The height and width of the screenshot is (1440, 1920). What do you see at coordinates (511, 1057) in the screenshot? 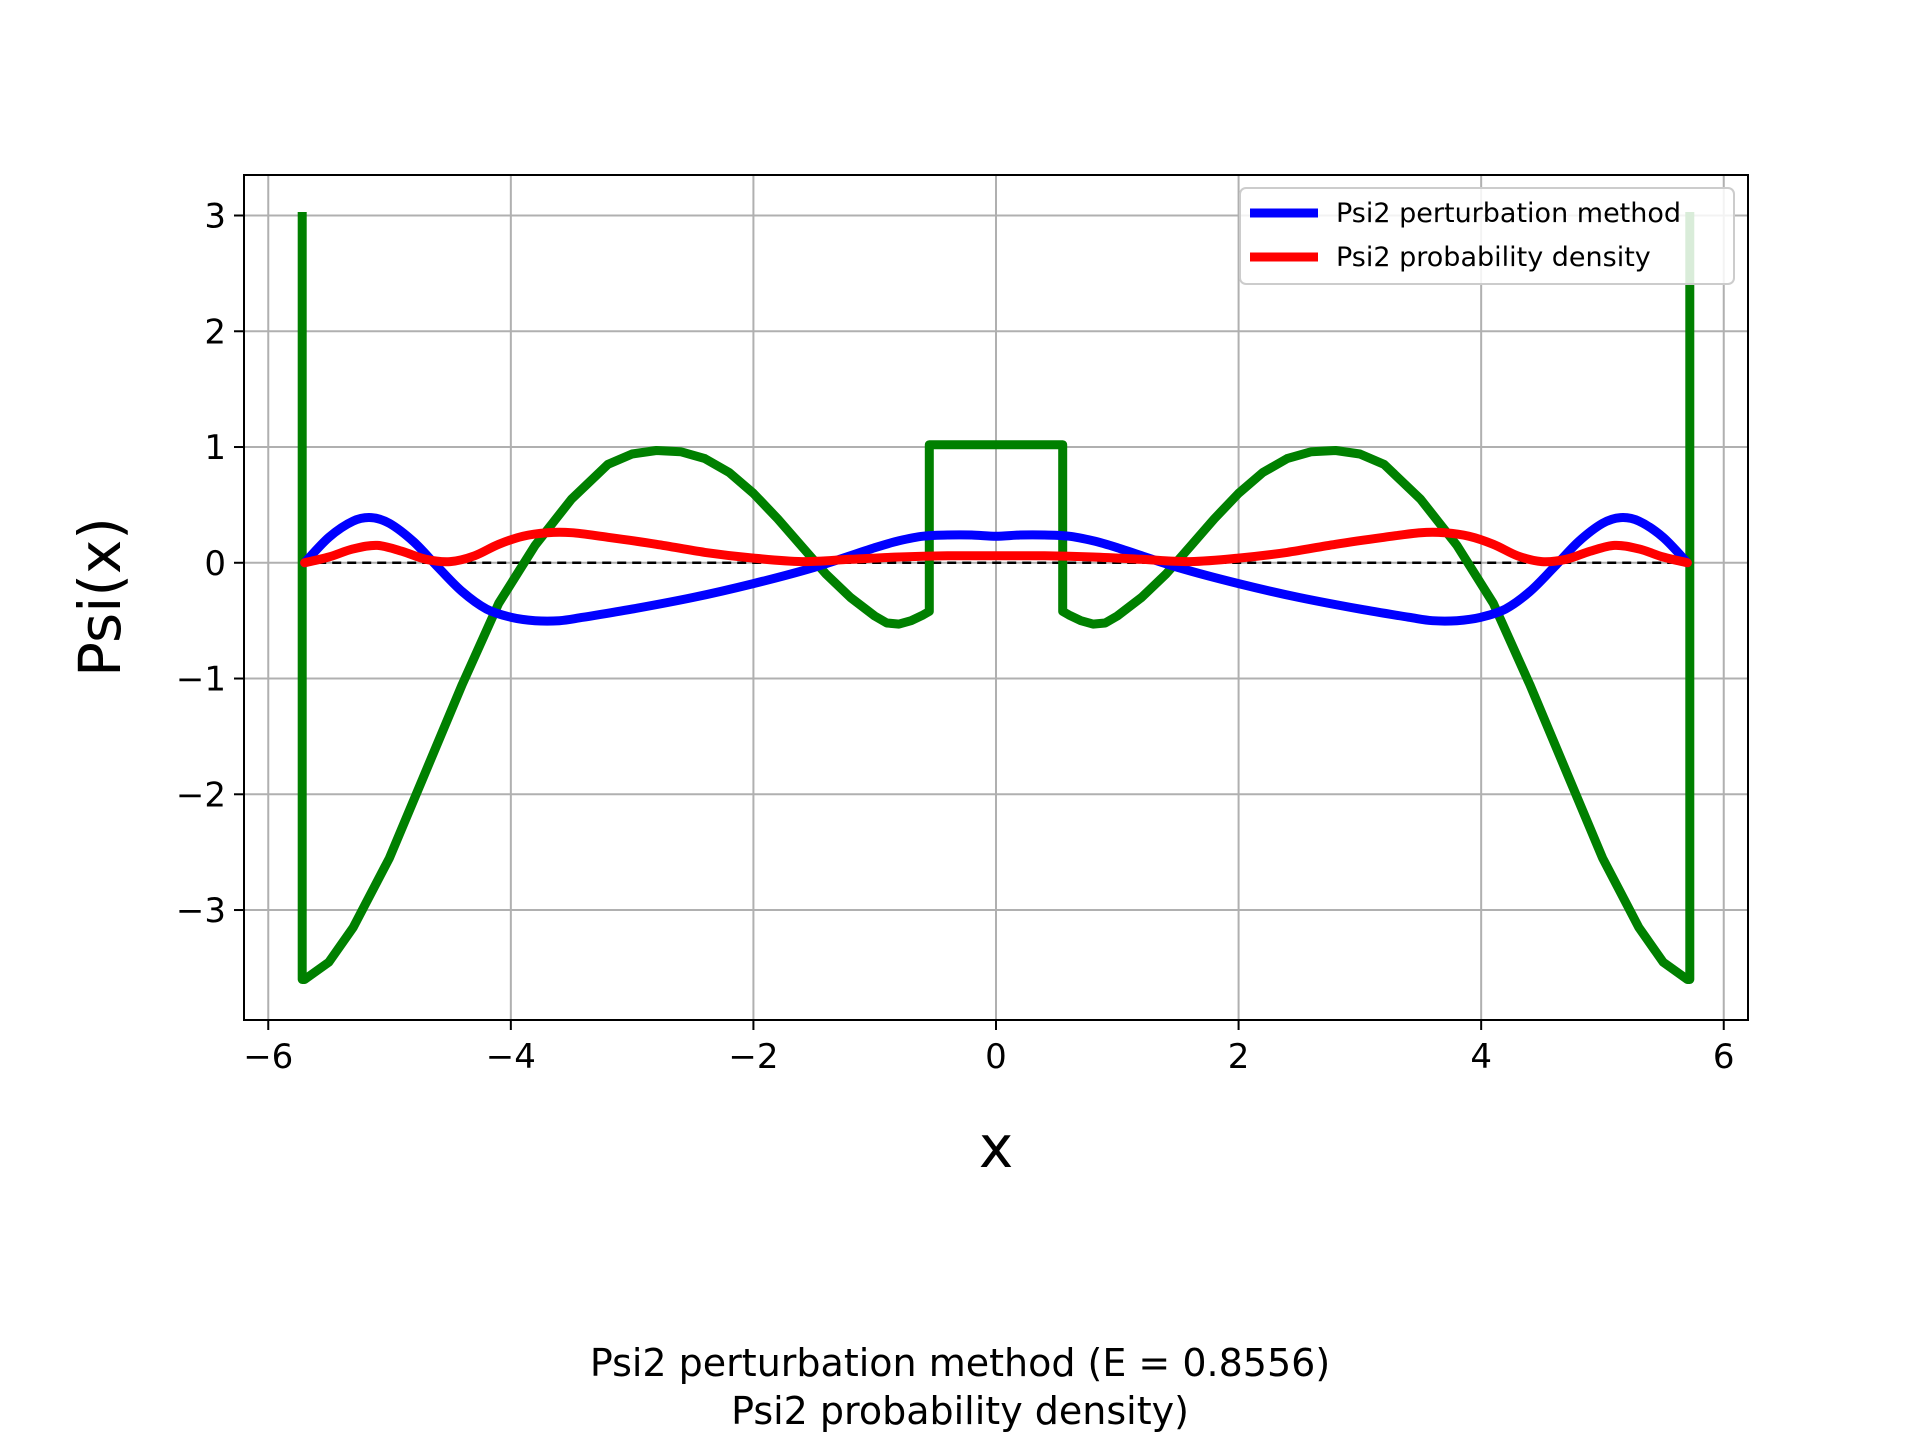
I see `x-tick-label: −4` at bounding box center [511, 1057].